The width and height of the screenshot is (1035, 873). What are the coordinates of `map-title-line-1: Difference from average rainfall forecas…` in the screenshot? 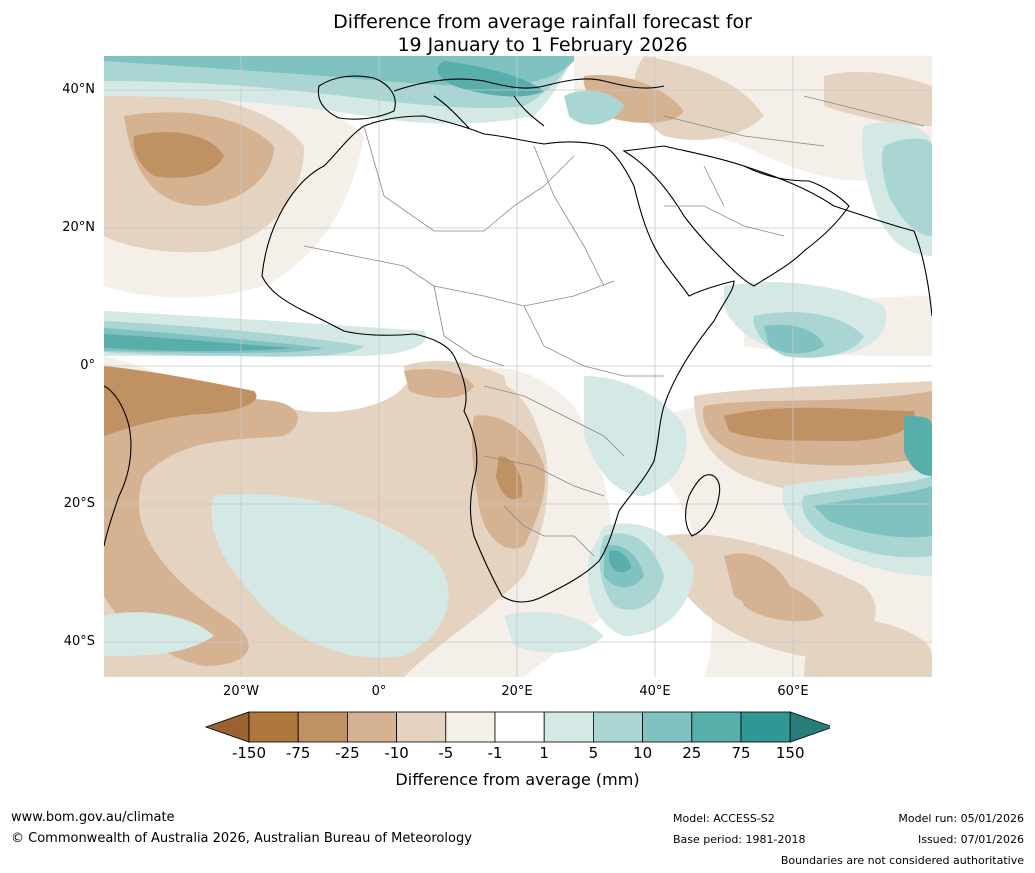 It's located at (542, 22).